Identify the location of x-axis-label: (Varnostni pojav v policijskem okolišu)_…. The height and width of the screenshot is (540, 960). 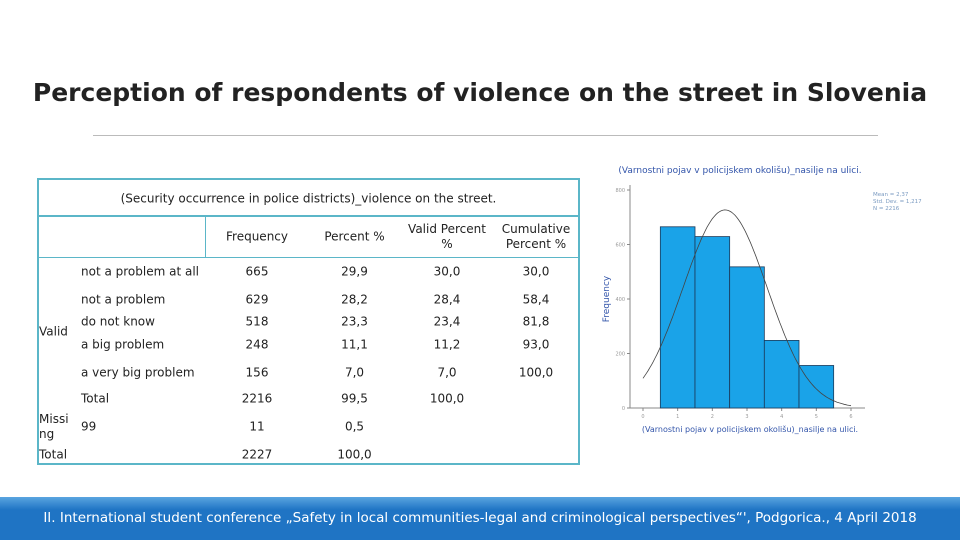
(750, 429).